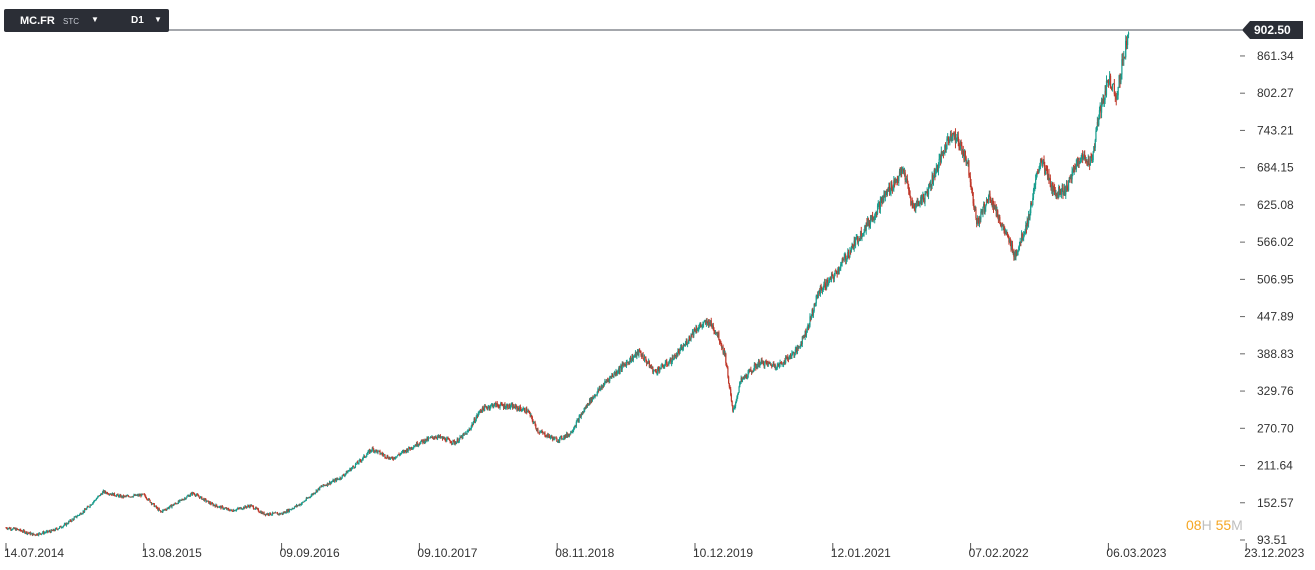 The image size is (1315, 570). Describe the element at coordinates (37, 21) in the screenshot. I see `symbol-label: MC.FR` at that location.